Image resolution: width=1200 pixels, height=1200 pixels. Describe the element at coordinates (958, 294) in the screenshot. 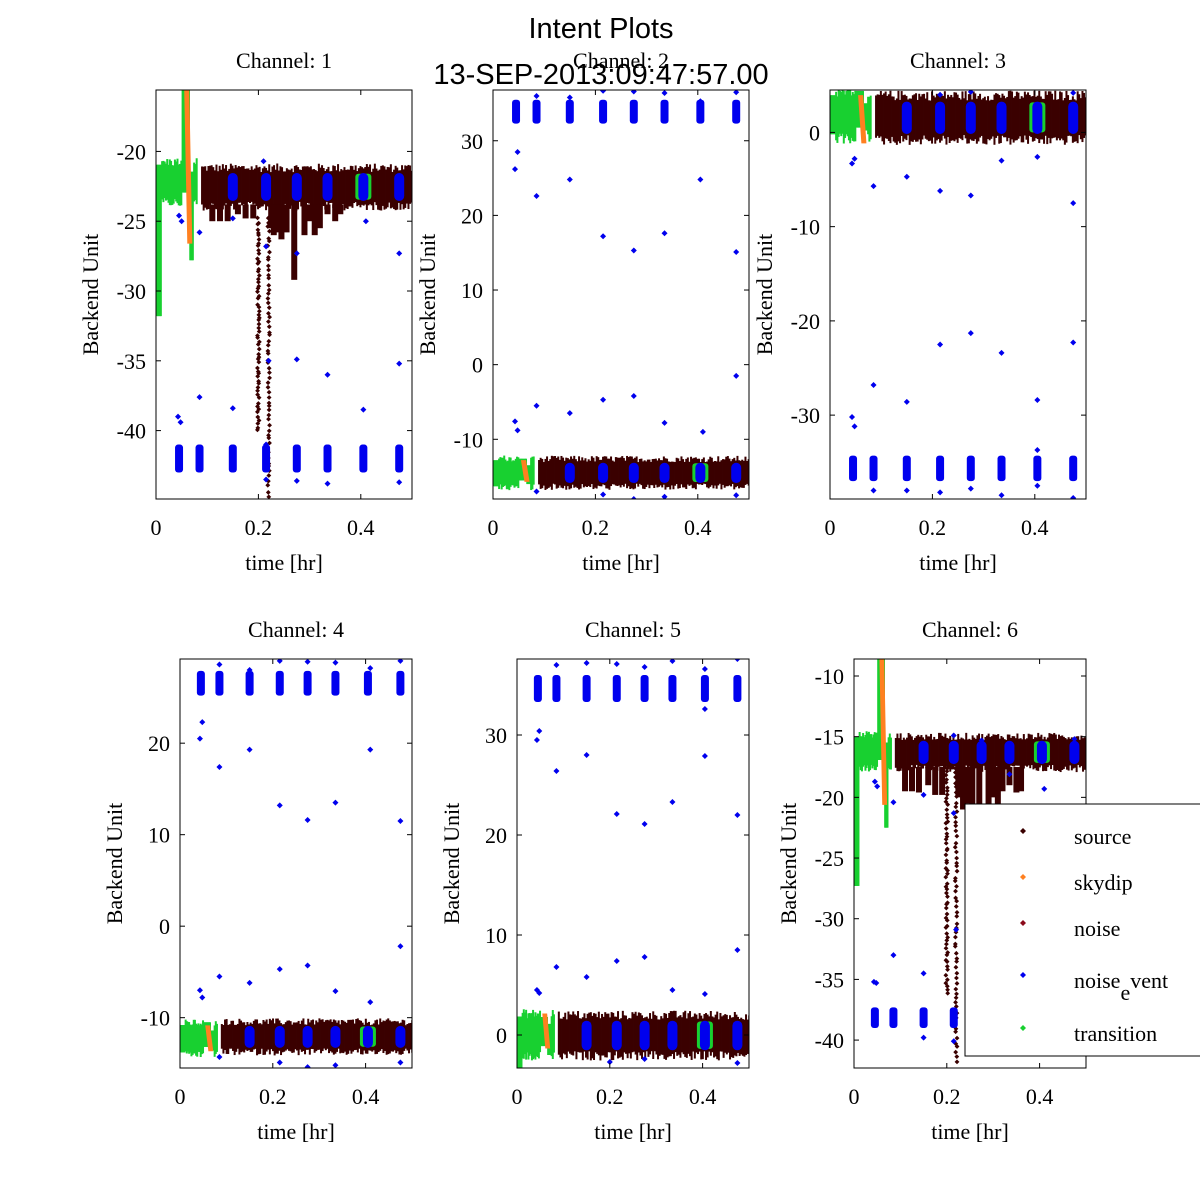

I see `plot-area` at that location.